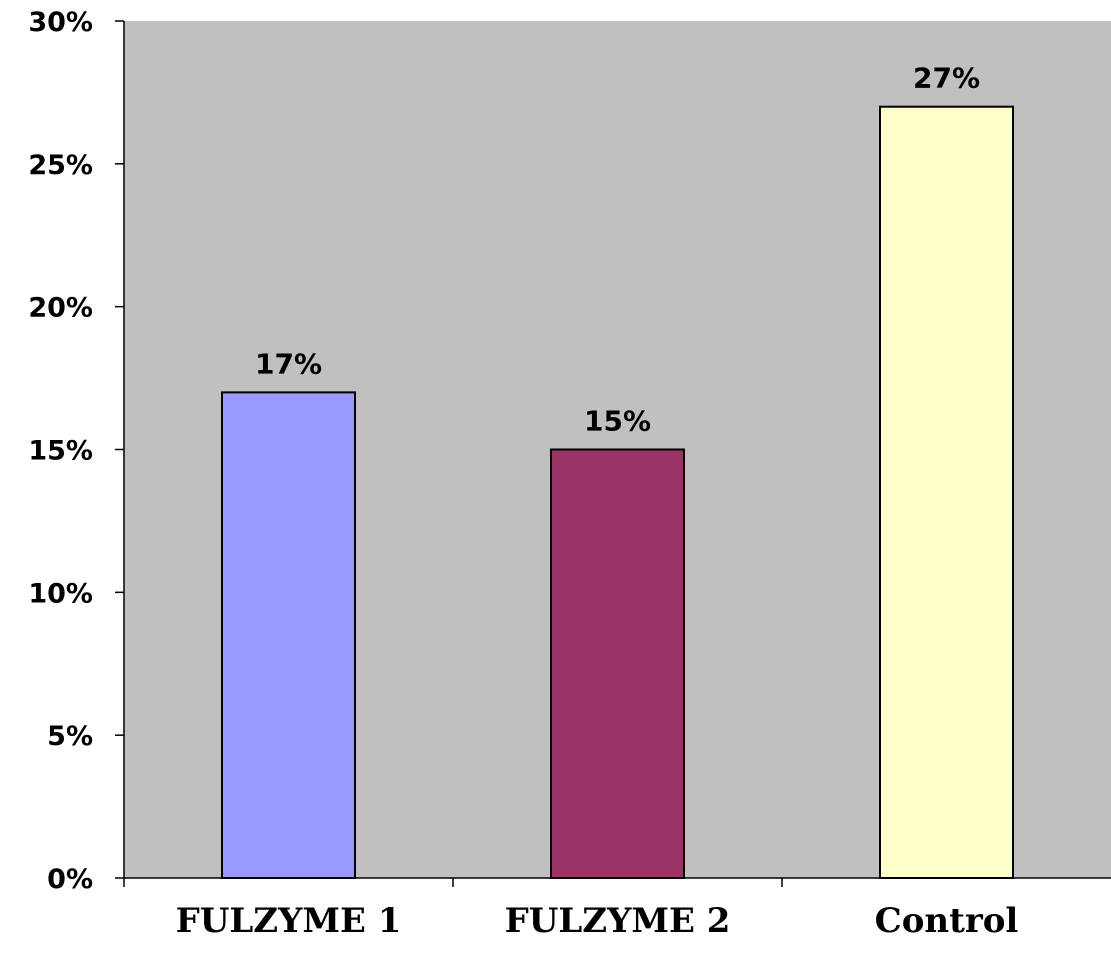  What do you see at coordinates (60, 22) in the screenshot?
I see `y-tick-label-6: 30%` at bounding box center [60, 22].